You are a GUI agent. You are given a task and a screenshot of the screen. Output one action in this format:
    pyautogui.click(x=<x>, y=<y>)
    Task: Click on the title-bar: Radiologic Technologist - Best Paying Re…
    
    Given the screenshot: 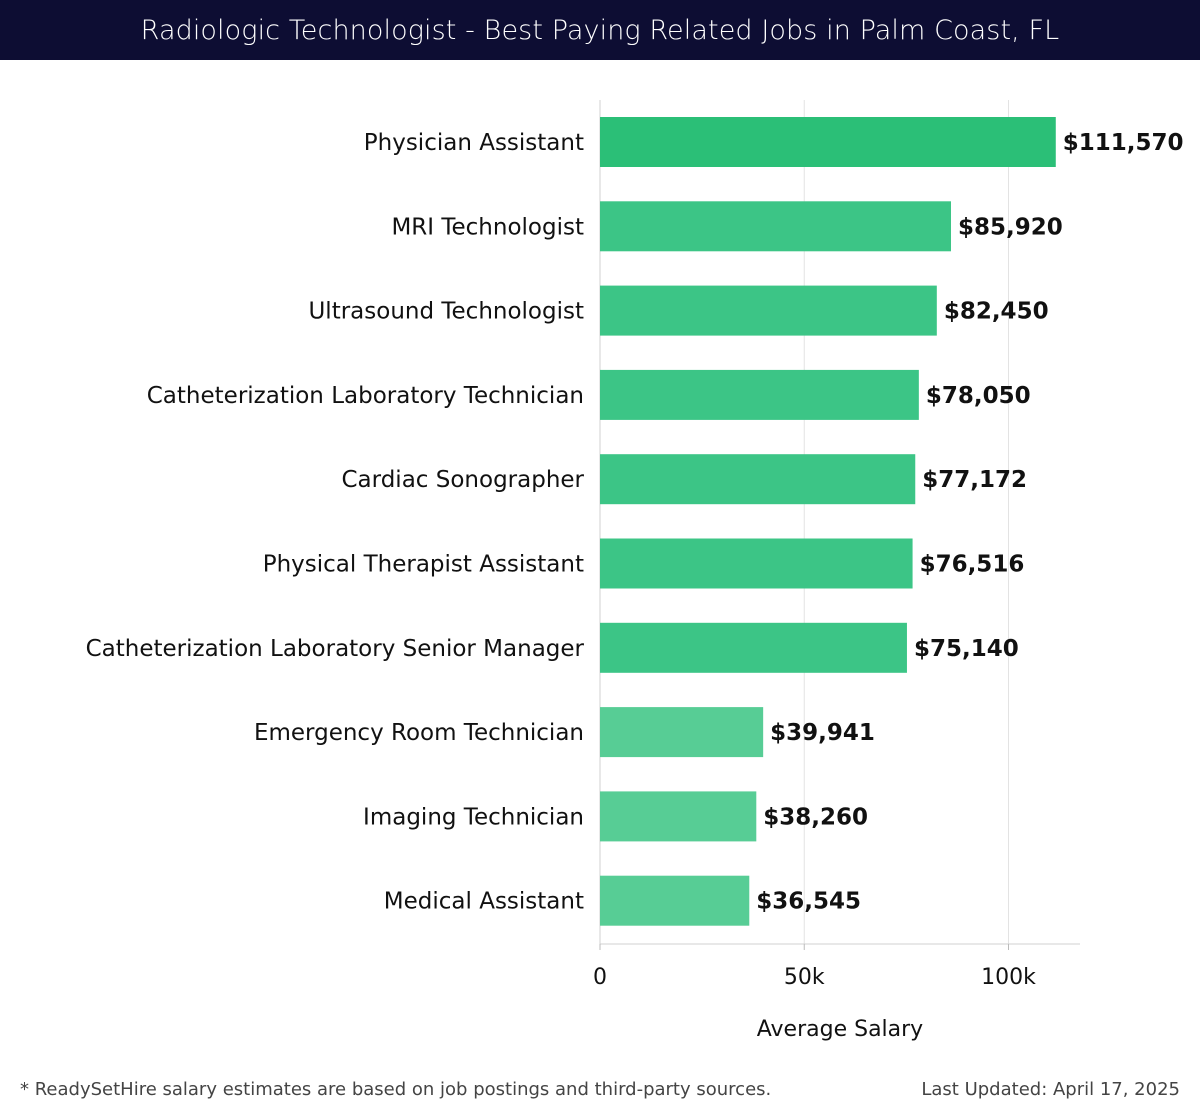 What is the action you would take?
    pyautogui.click(x=600, y=30)
    